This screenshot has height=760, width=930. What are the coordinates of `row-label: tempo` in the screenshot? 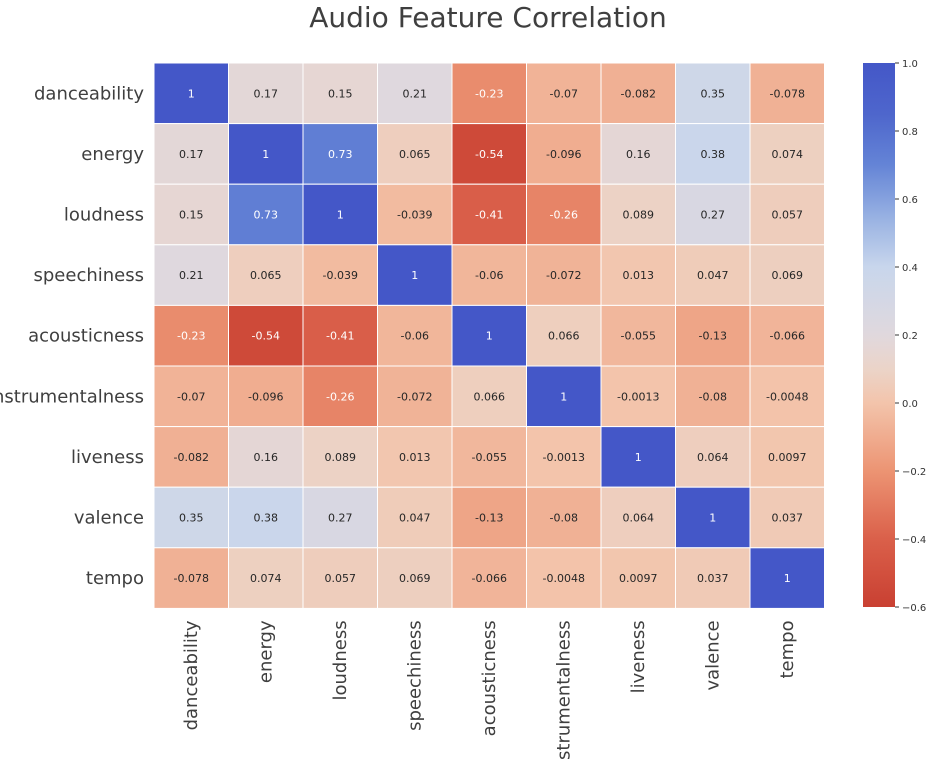 It's located at (115, 578).